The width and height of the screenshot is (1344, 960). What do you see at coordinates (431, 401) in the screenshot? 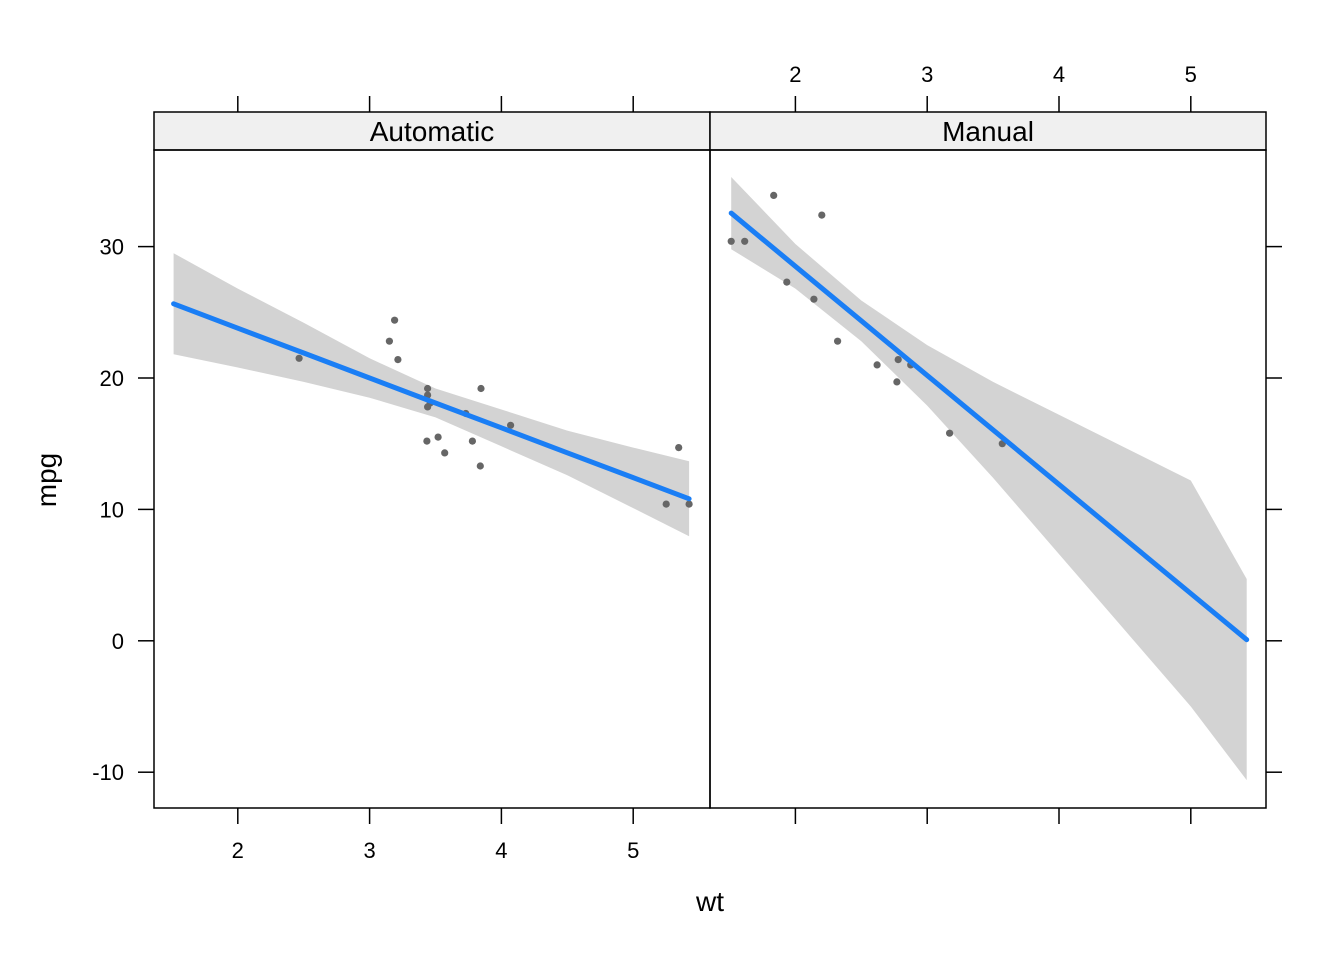
I see `fit-line` at bounding box center [431, 401].